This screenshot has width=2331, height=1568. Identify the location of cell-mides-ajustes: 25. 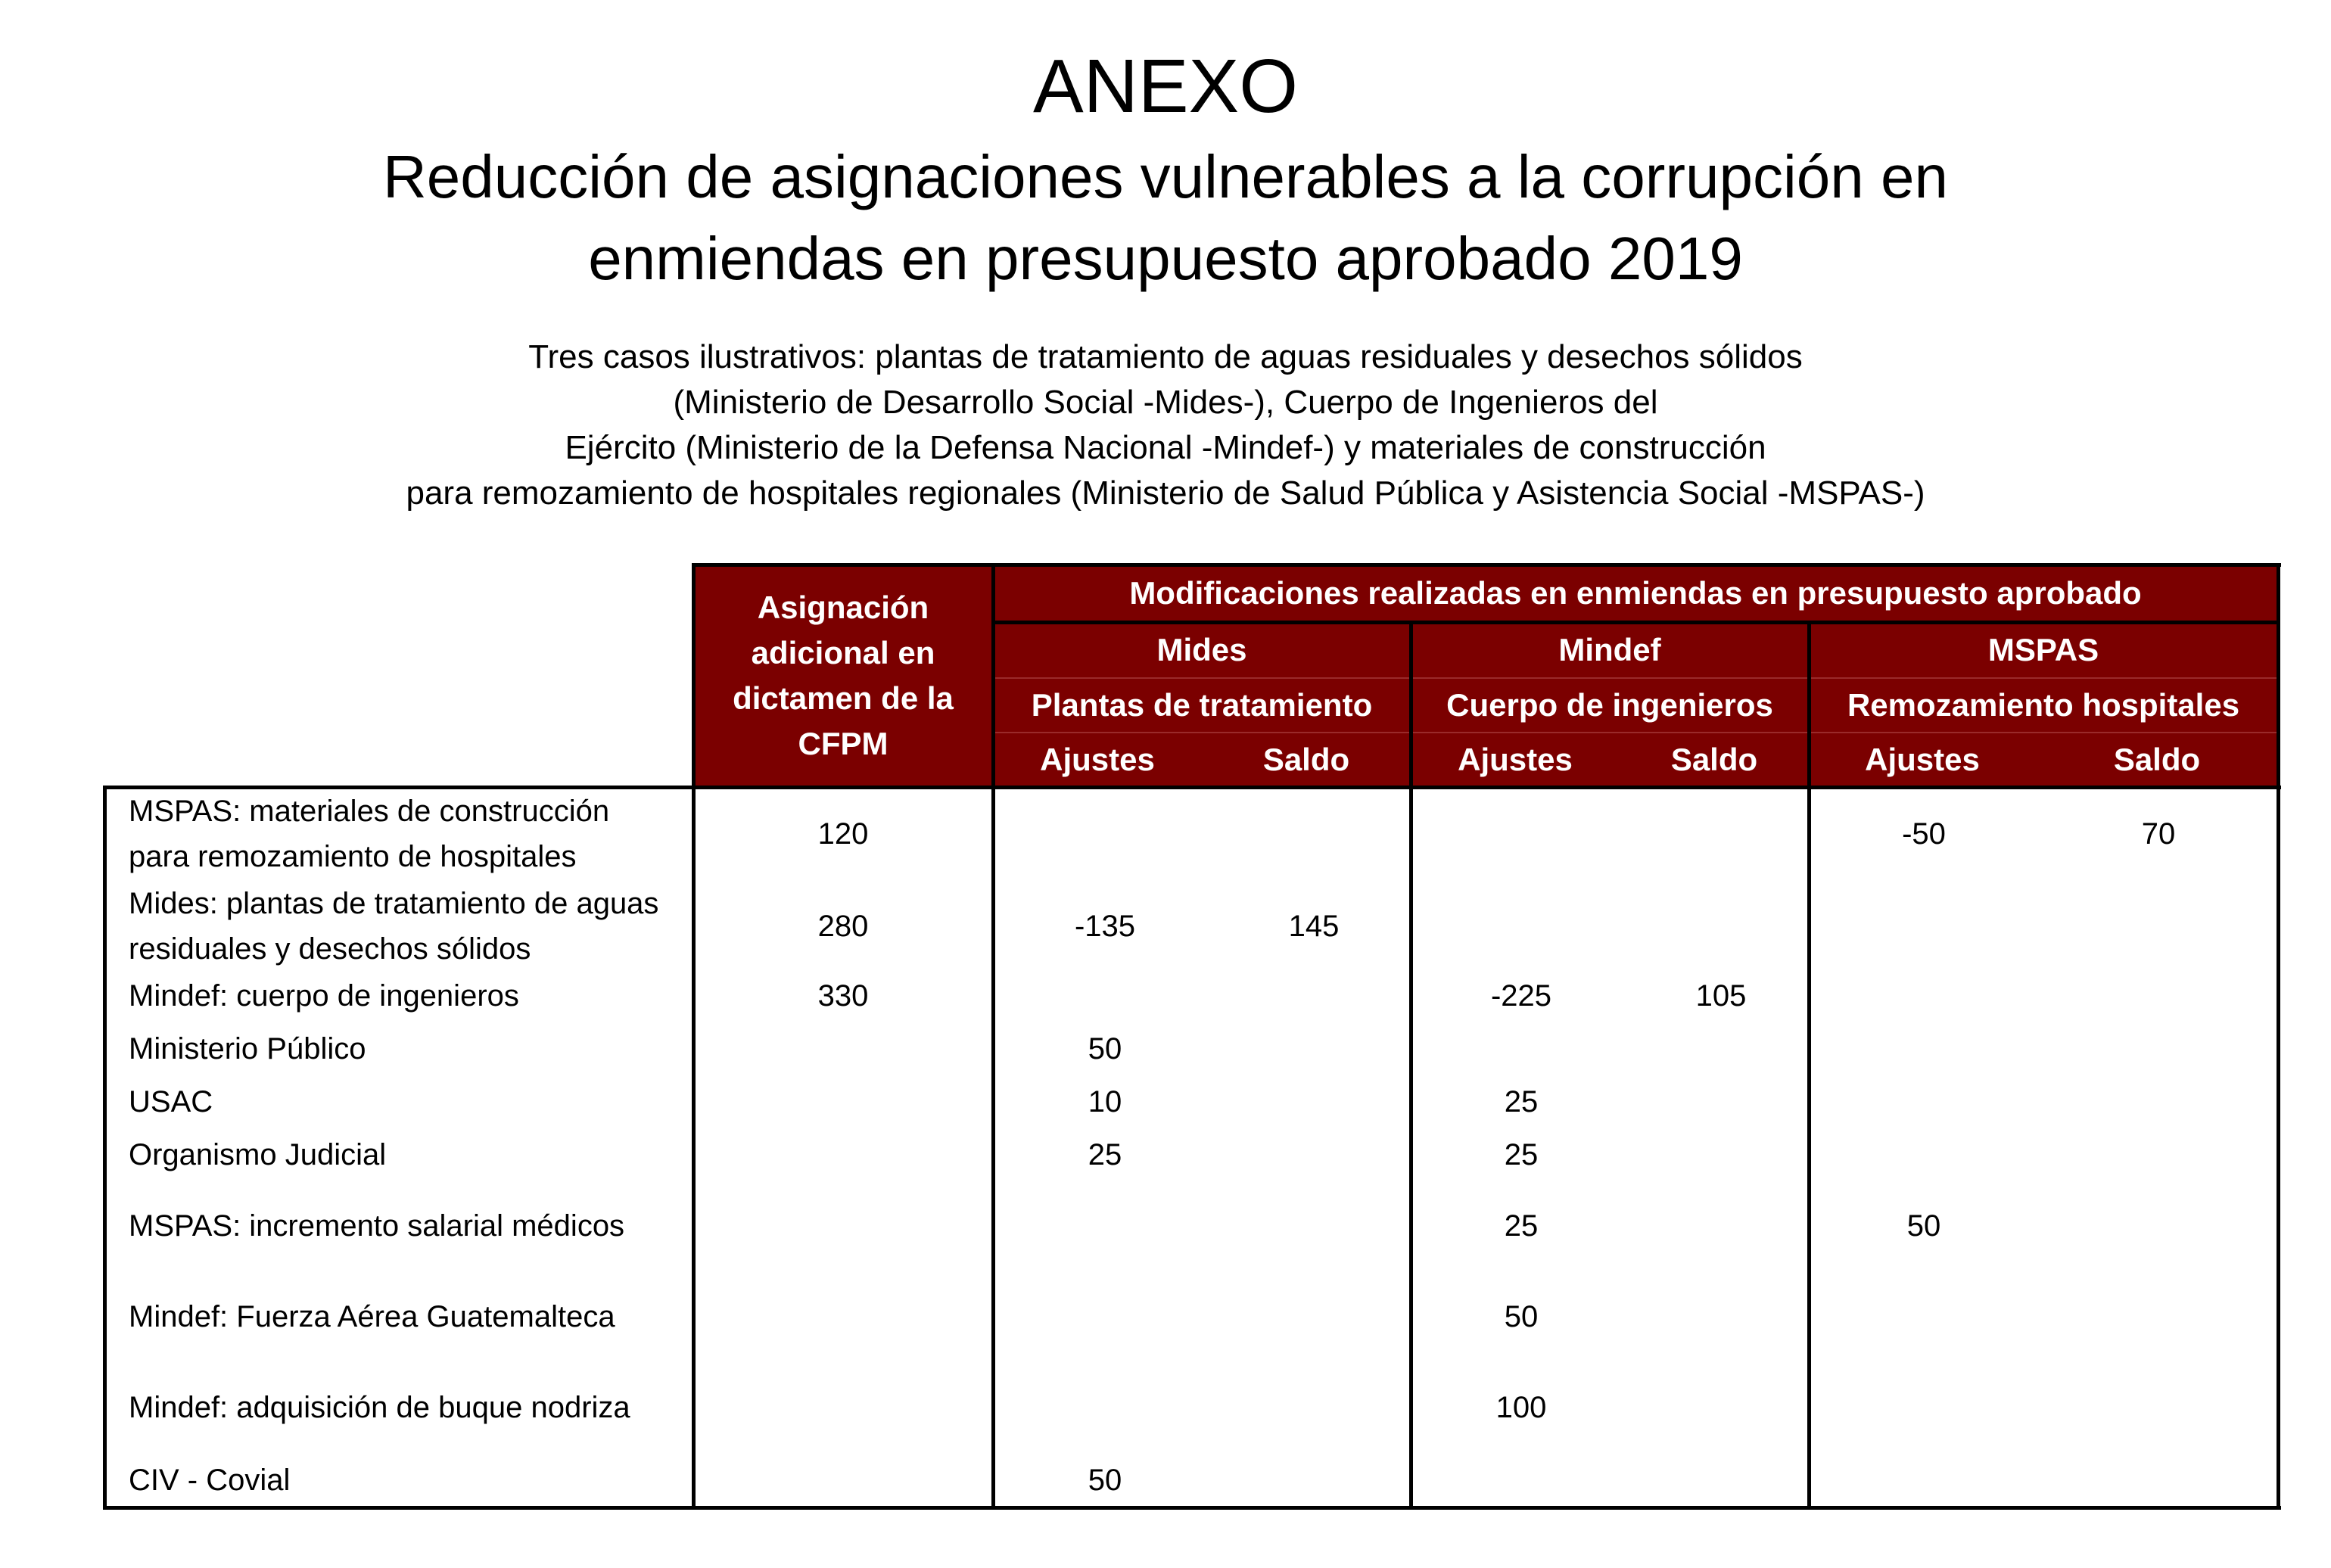
(1105, 1154).